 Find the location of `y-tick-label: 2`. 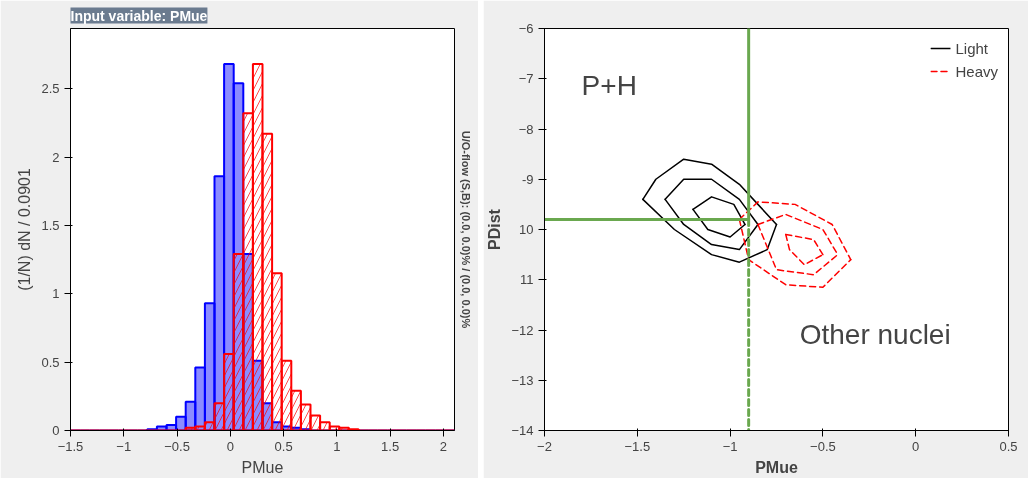

y-tick-label: 2 is located at coordinates (56, 157).